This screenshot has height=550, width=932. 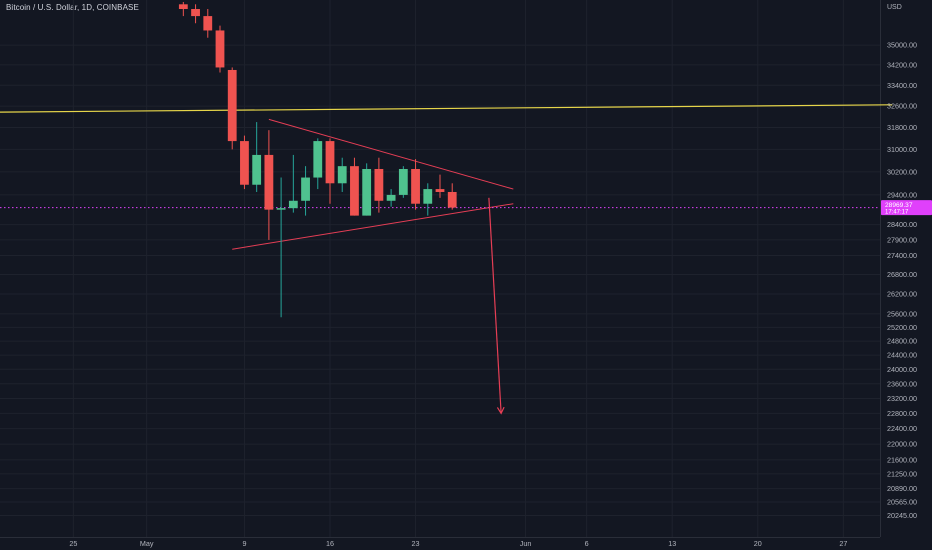 What do you see at coordinates (446, 108) in the screenshot?
I see `horizontal-resistance-line` at bounding box center [446, 108].